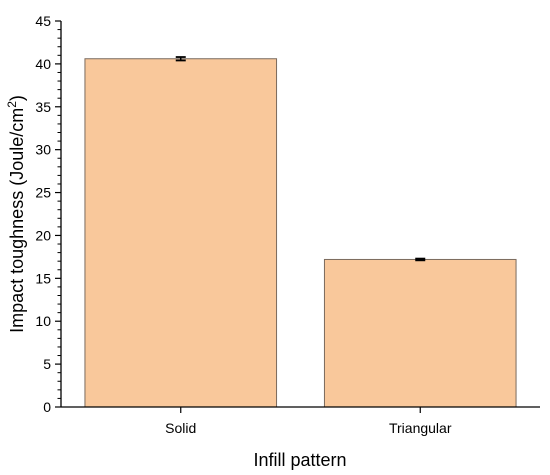  What do you see at coordinates (17, 98) in the screenshot?
I see `y-axis-title-close: )` at bounding box center [17, 98].